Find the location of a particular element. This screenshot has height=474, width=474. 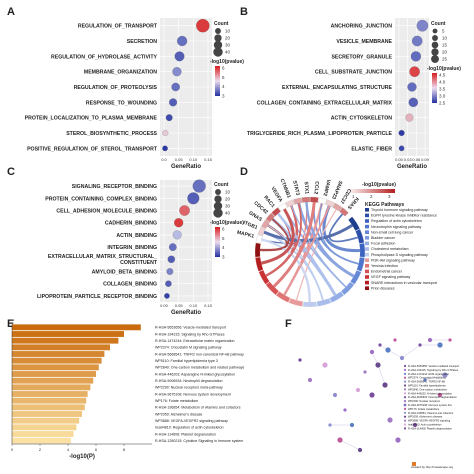

legend-color-tick: 4.0 is located at coordinates (442, 82).